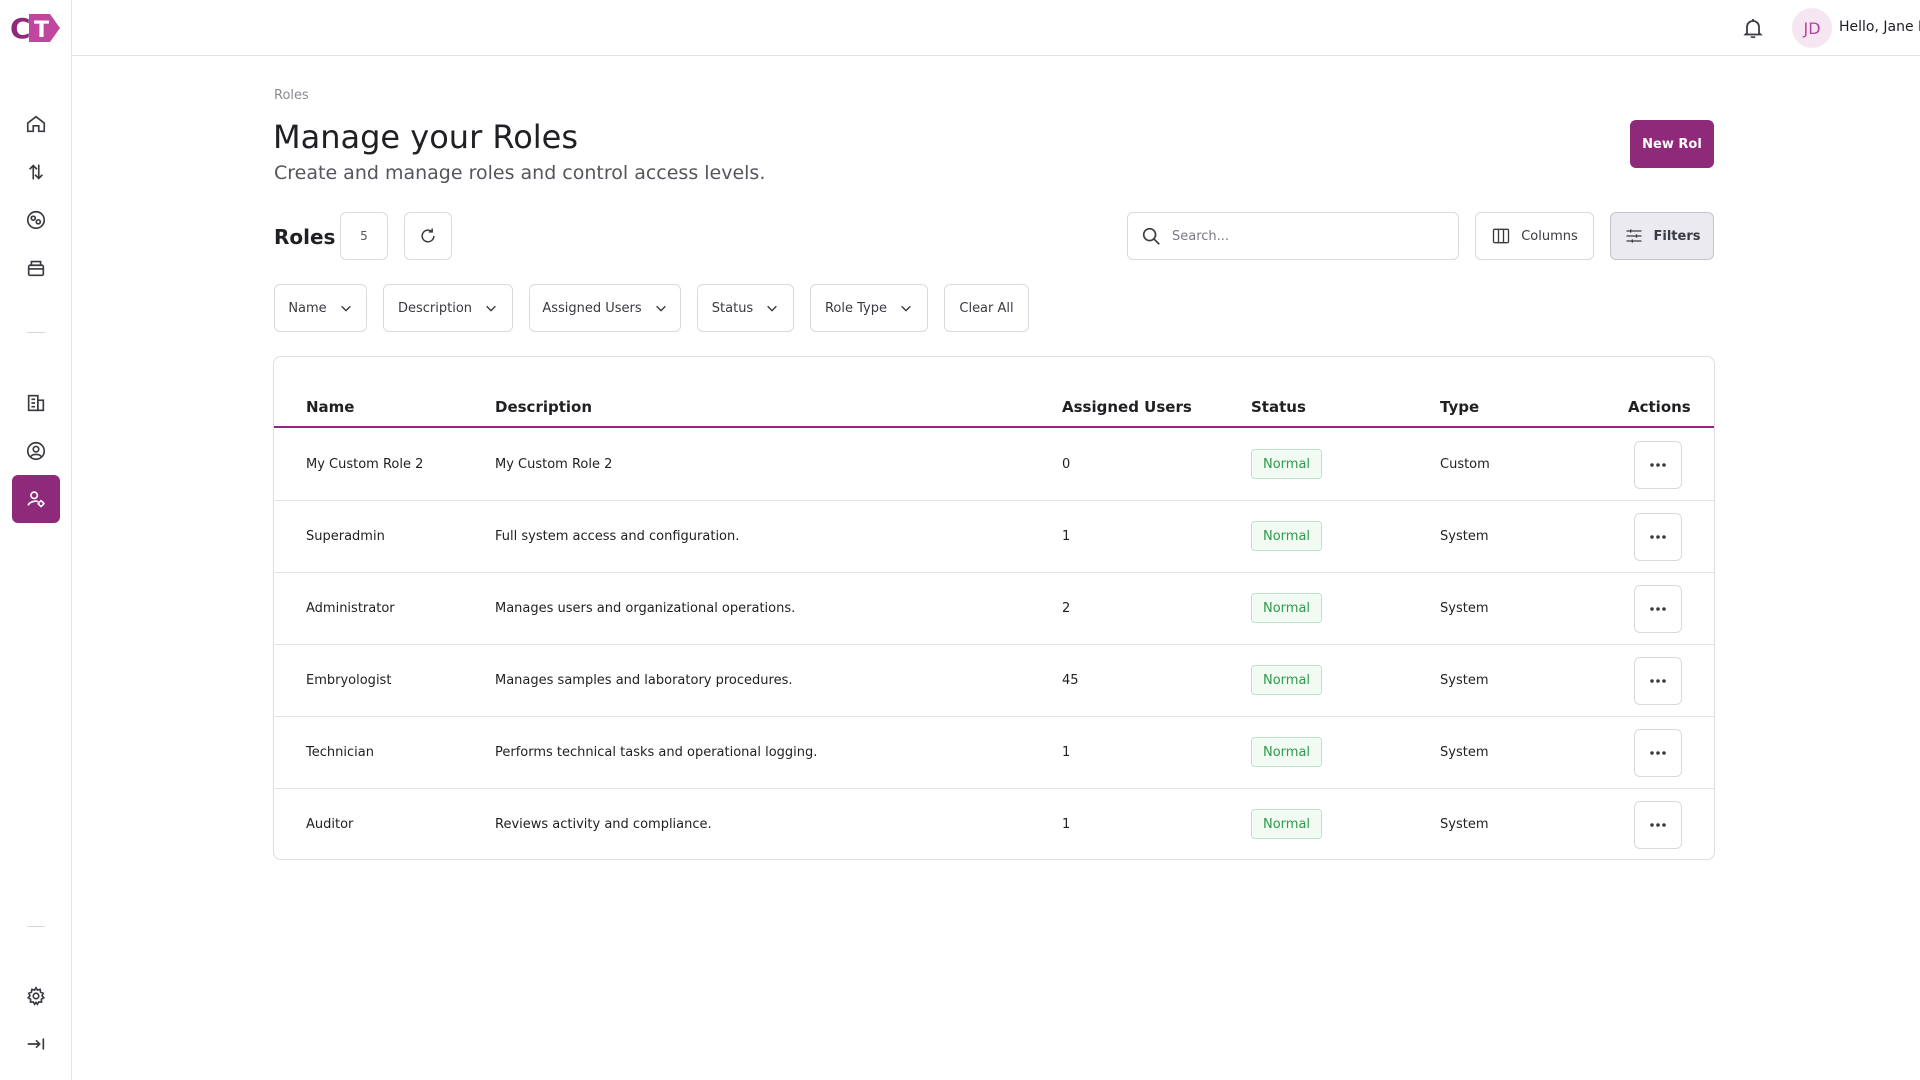 Image resolution: width=1920 pixels, height=1080 pixels. I want to click on filter-chip-label: Role Type, so click(855, 308).